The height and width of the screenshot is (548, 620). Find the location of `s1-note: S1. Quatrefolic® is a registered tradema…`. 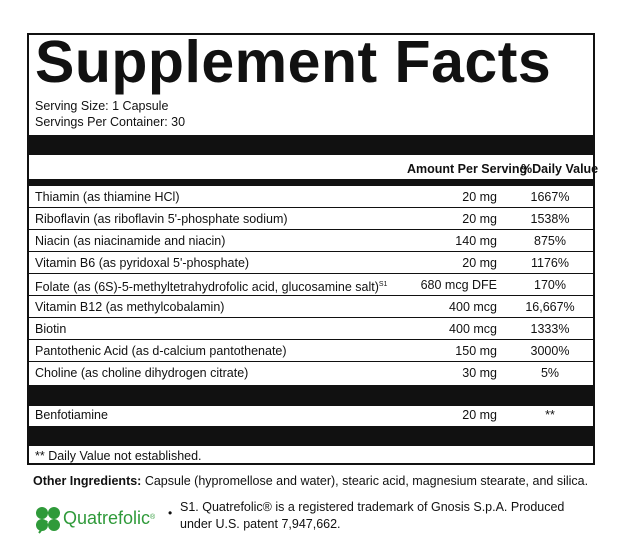

s1-note: S1. Quatrefolic® is a registered tradema… is located at coordinates (385, 516).